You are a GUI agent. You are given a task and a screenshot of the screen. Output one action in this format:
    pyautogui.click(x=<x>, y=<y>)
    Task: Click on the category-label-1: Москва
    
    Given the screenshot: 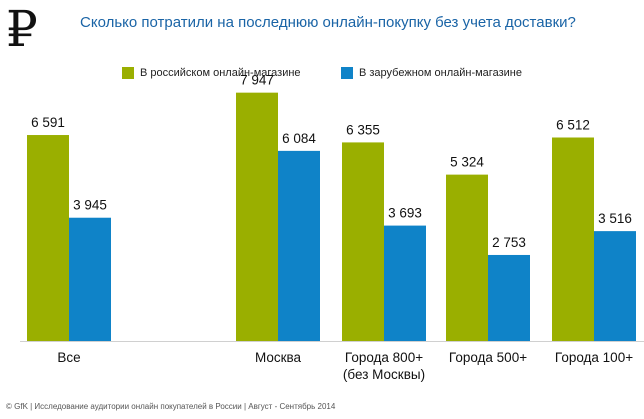 What is the action you would take?
    pyautogui.click(x=278, y=357)
    